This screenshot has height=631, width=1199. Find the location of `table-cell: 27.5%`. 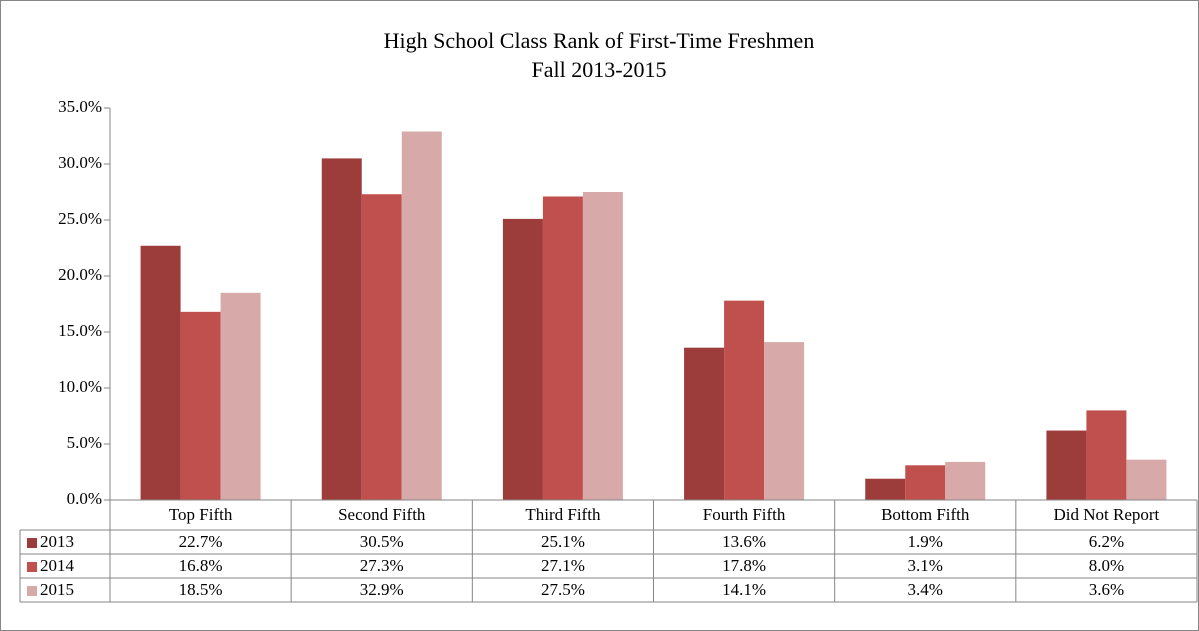

table-cell: 27.5% is located at coordinates (563, 589).